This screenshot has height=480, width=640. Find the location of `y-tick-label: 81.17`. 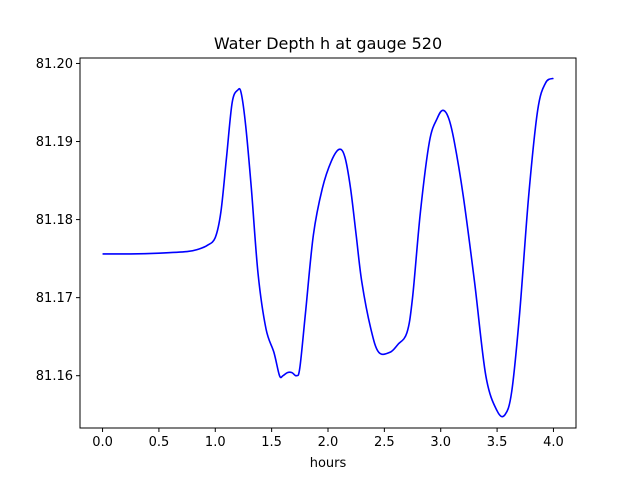

y-tick-label: 81.17 is located at coordinates (54, 298).